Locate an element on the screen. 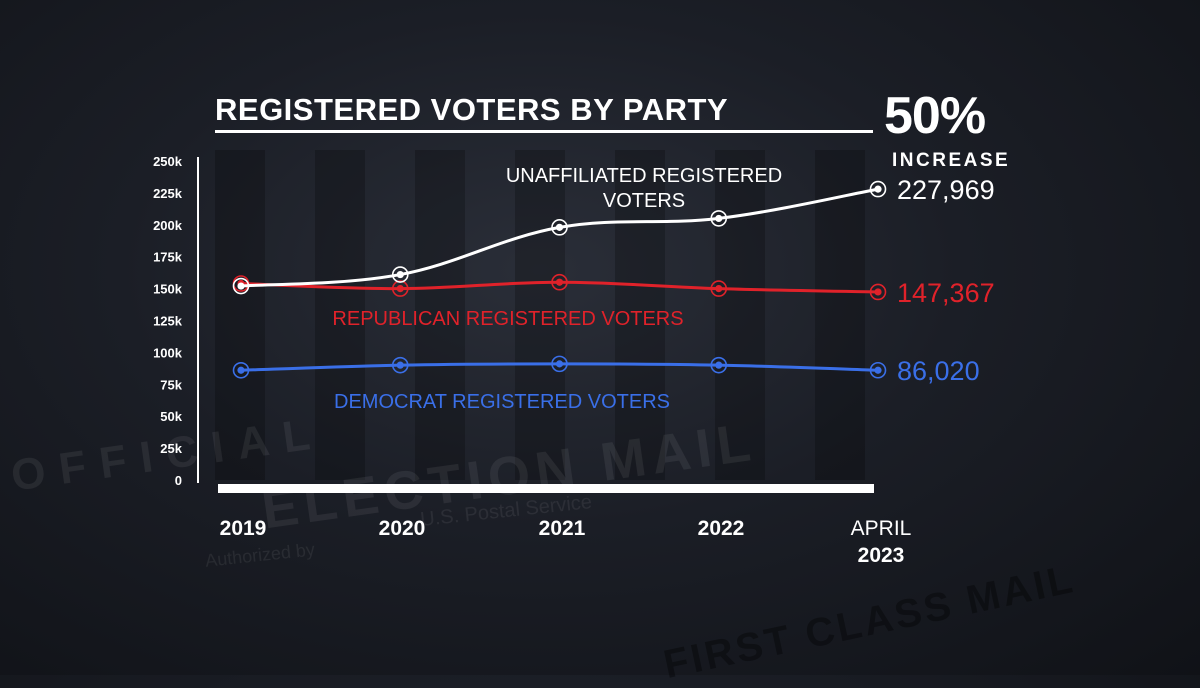 This screenshot has width=1200, height=688. x-tick-label-2021: 2021 is located at coordinates (562, 528).